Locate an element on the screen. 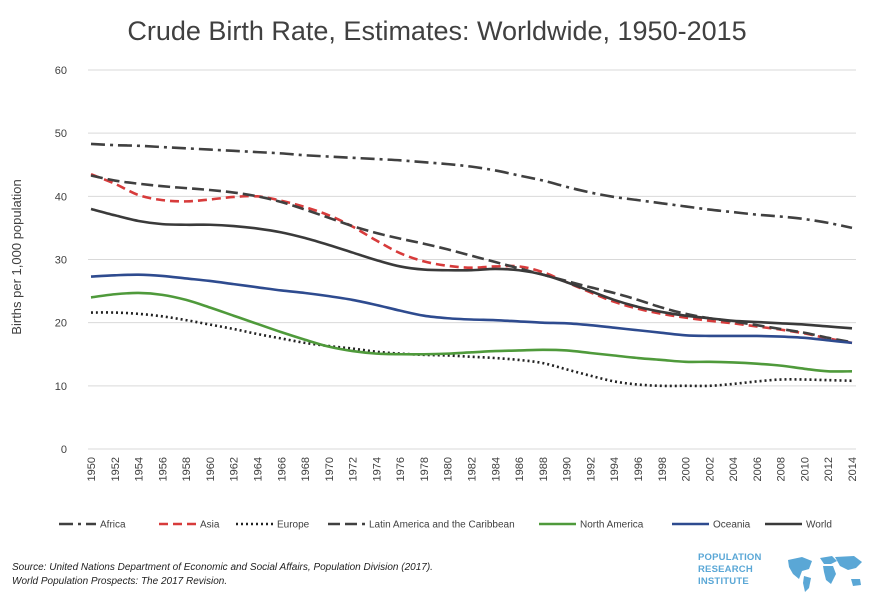 The width and height of the screenshot is (874, 598). series-line-north-america is located at coordinates (471, 332).